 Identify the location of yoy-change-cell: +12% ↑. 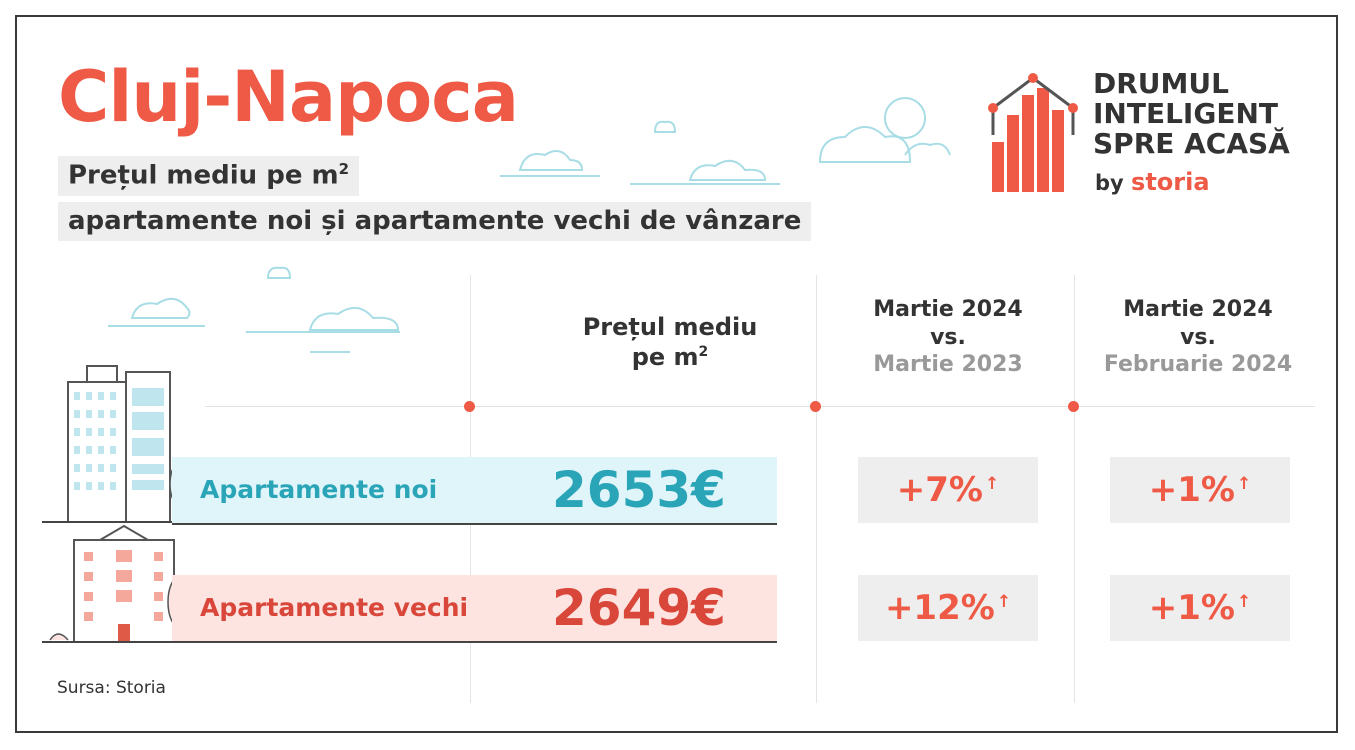
(948, 608).